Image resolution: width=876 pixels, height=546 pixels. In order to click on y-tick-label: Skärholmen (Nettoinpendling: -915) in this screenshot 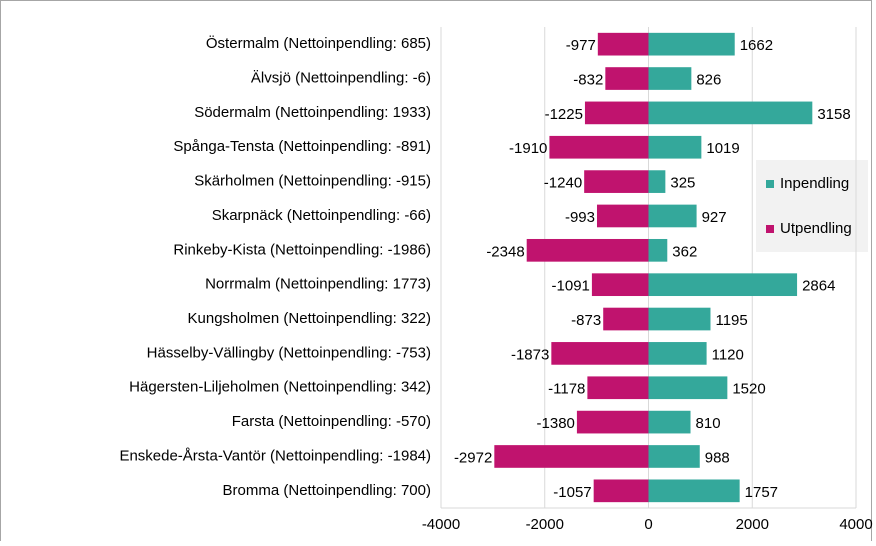, I will do `click(312, 181)`.